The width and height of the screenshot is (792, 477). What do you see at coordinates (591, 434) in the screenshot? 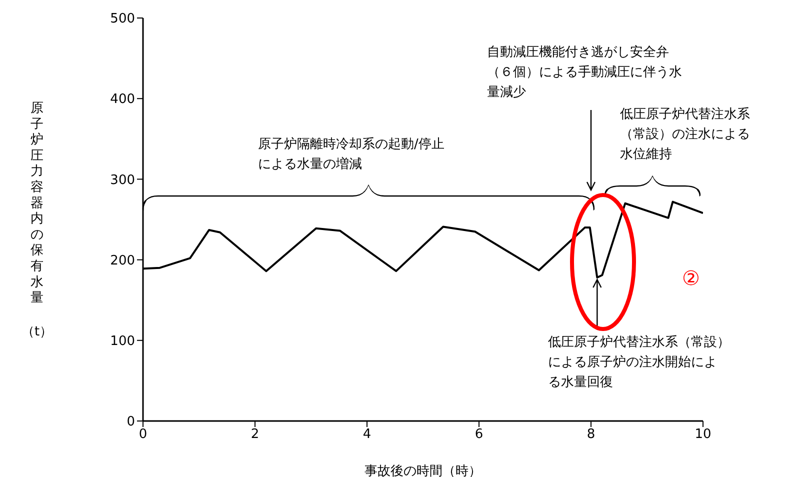
I see `x-tick-label: 8` at bounding box center [591, 434].